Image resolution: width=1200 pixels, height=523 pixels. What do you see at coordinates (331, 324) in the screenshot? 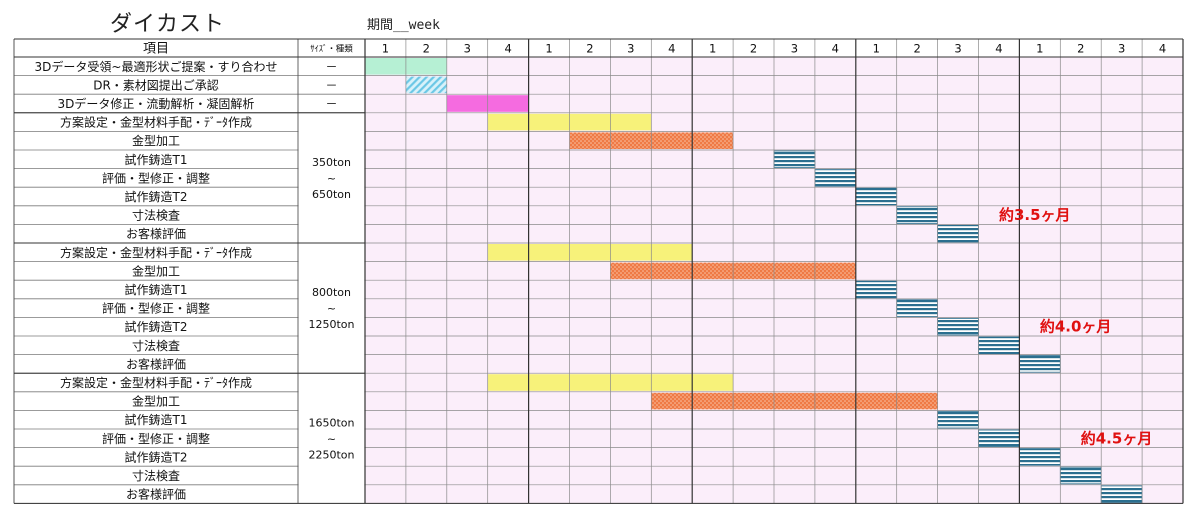
I see `group-size-label: 1250ton` at bounding box center [331, 324].